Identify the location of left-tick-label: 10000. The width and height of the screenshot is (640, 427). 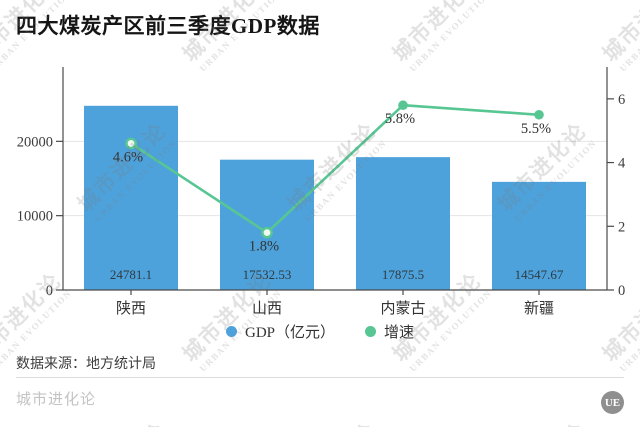
(35, 217).